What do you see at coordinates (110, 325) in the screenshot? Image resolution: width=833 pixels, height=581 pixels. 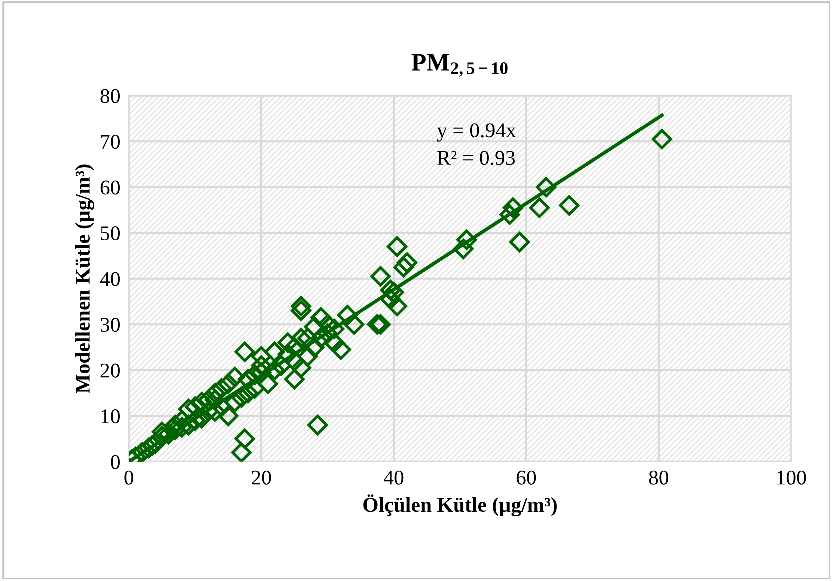 I see `y-tick-label: 30` at bounding box center [110, 325].